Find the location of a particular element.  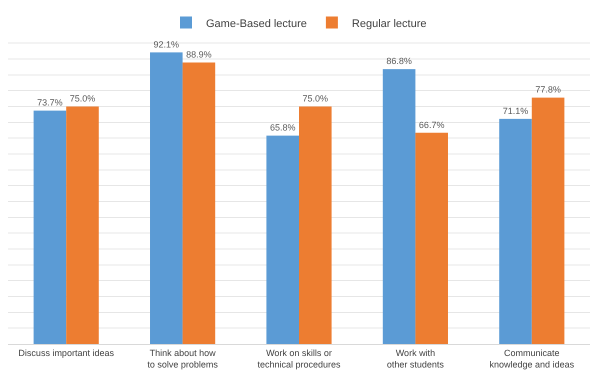

data-label: 88.9% is located at coordinates (199, 54).